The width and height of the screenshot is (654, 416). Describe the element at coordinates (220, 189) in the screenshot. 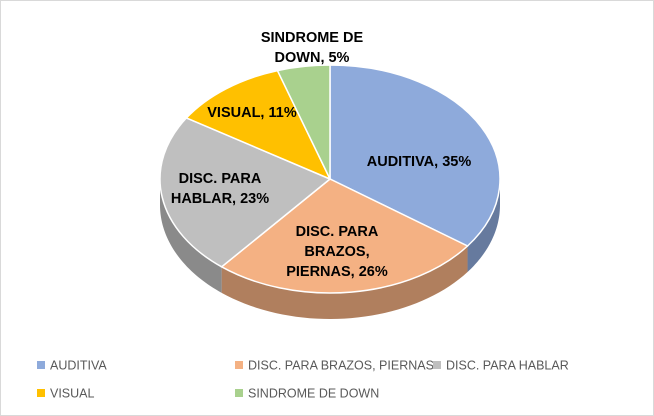

I see `data-label-2: DISC. PARA HABLAR, 23%` at that location.